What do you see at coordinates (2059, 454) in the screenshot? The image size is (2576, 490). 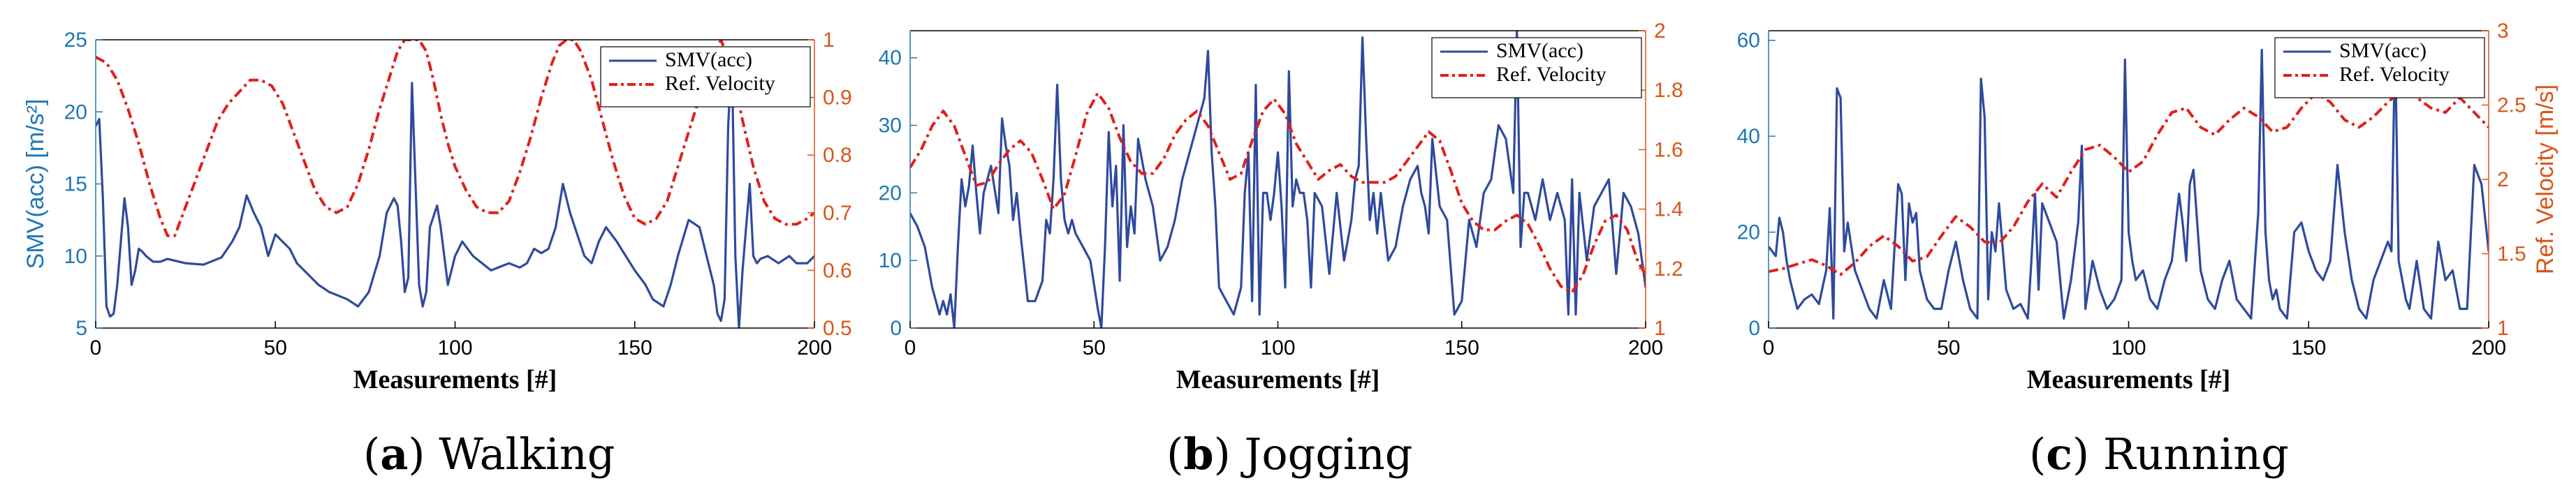 I see `caption-letter: c` at bounding box center [2059, 454].